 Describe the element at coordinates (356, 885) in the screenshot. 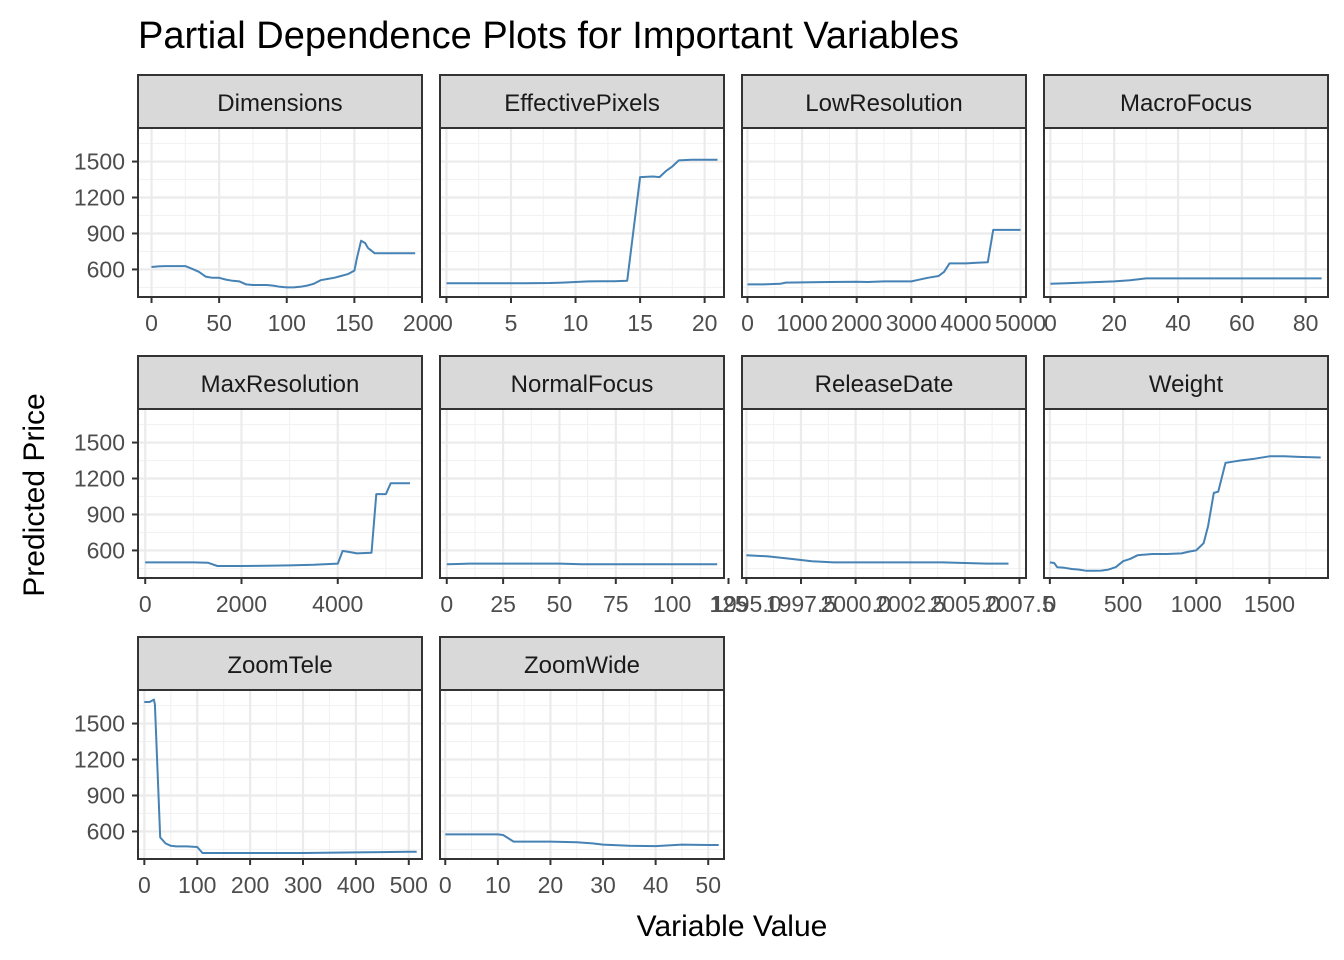

I see `x-tick-label: 400` at that location.